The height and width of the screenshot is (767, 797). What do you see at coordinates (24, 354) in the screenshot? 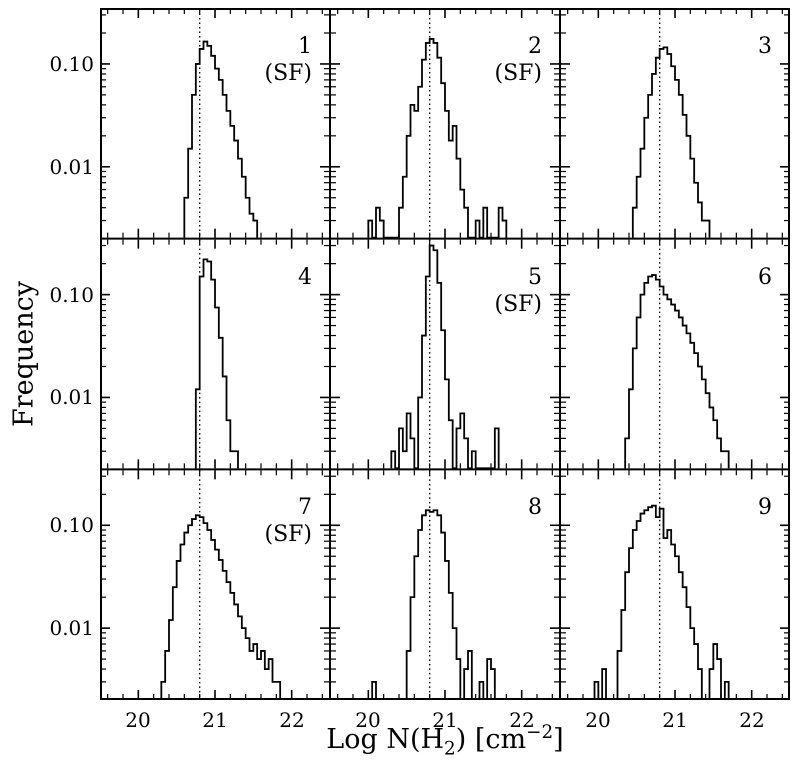
I see `y-axis-title: Frequency` at bounding box center [24, 354].